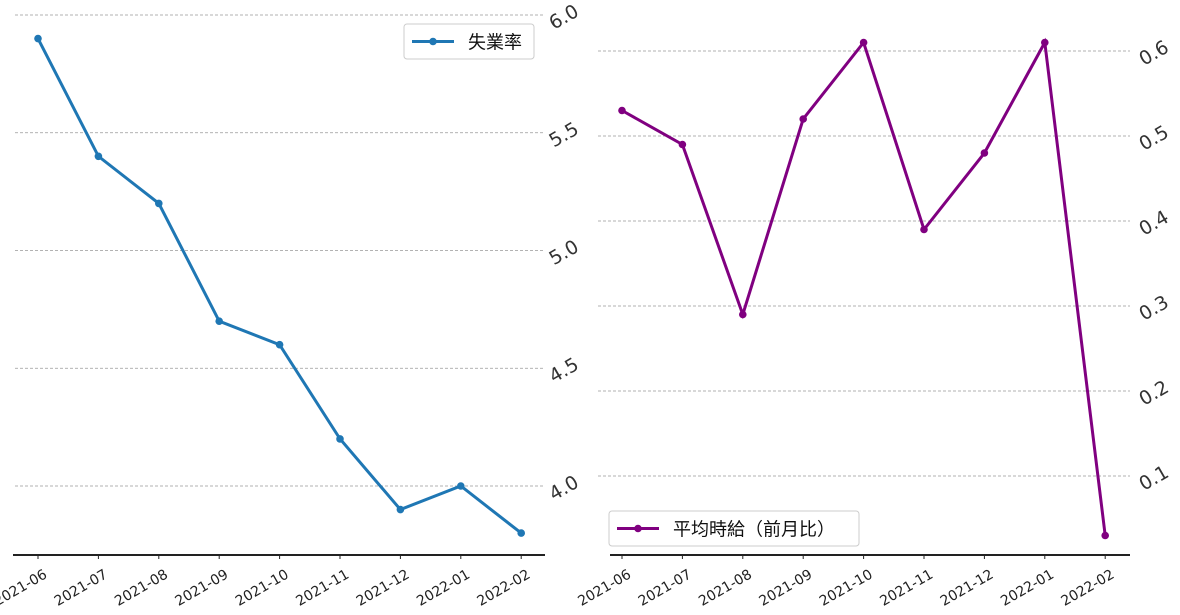 The height and width of the screenshot is (615, 1180). Describe the element at coordinates (1153, 53) in the screenshot. I see `y-tick-label: 0.6` at that location.